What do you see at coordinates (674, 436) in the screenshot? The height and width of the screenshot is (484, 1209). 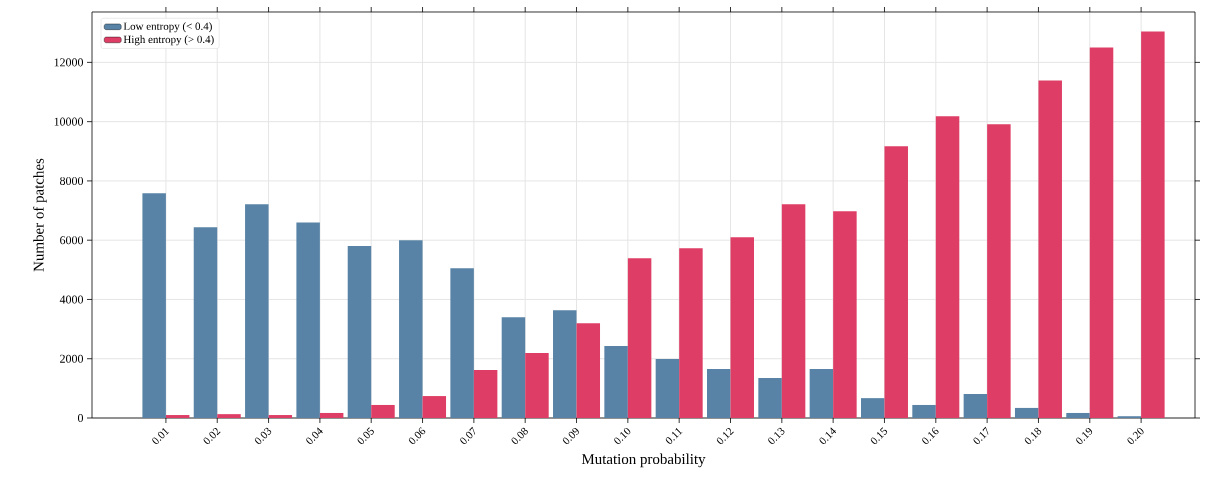 I see `x-tick-label: 0.11` at bounding box center [674, 436].